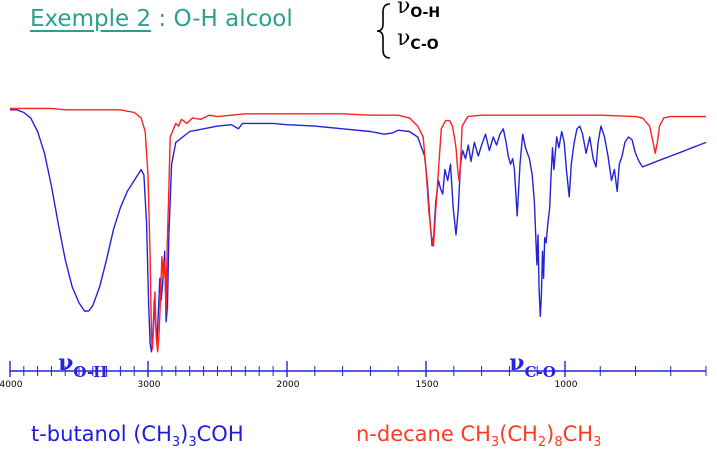 Image resolution: width=717 pixels, height=466 pixels. What do you see at coordinates (222, 19) in the screenshot?
I see `title-rest: : O-H alcool` at bounding box center [222, 19].